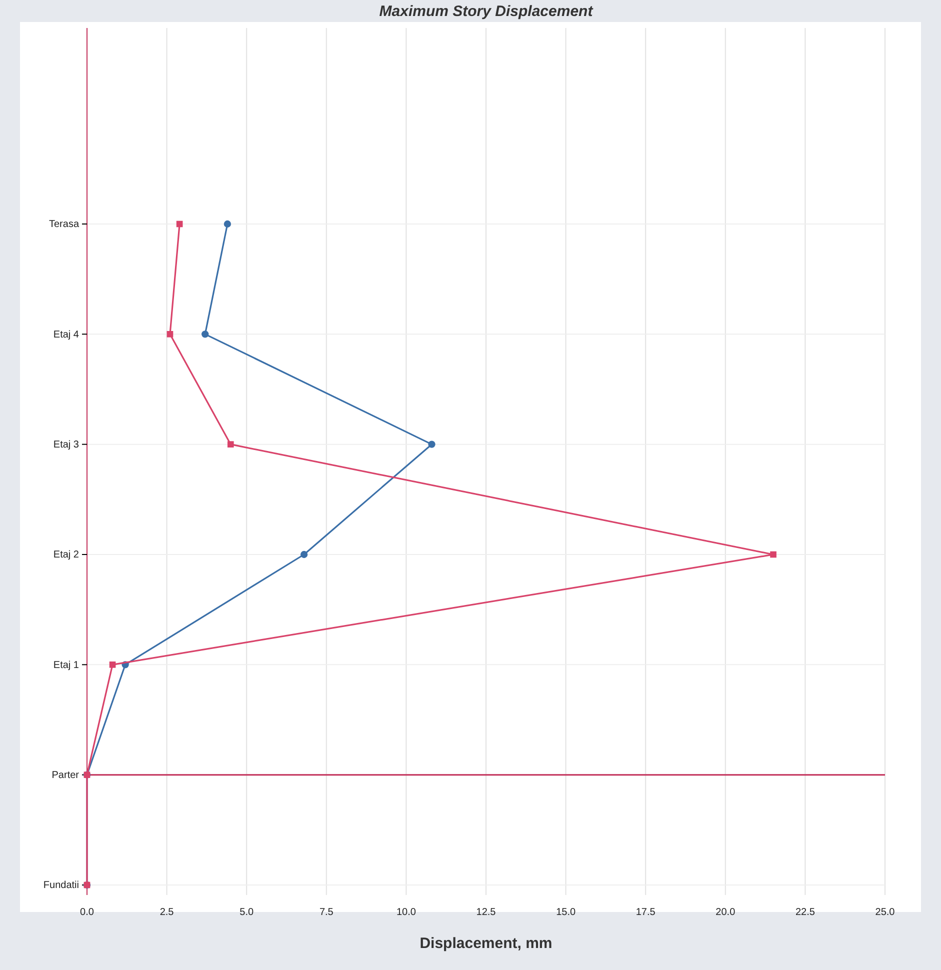  What do you see at coordinates (66, 445) in the screenshot?
I see `y-tick-label: Etaj 3` at bounding box center [66, 445].